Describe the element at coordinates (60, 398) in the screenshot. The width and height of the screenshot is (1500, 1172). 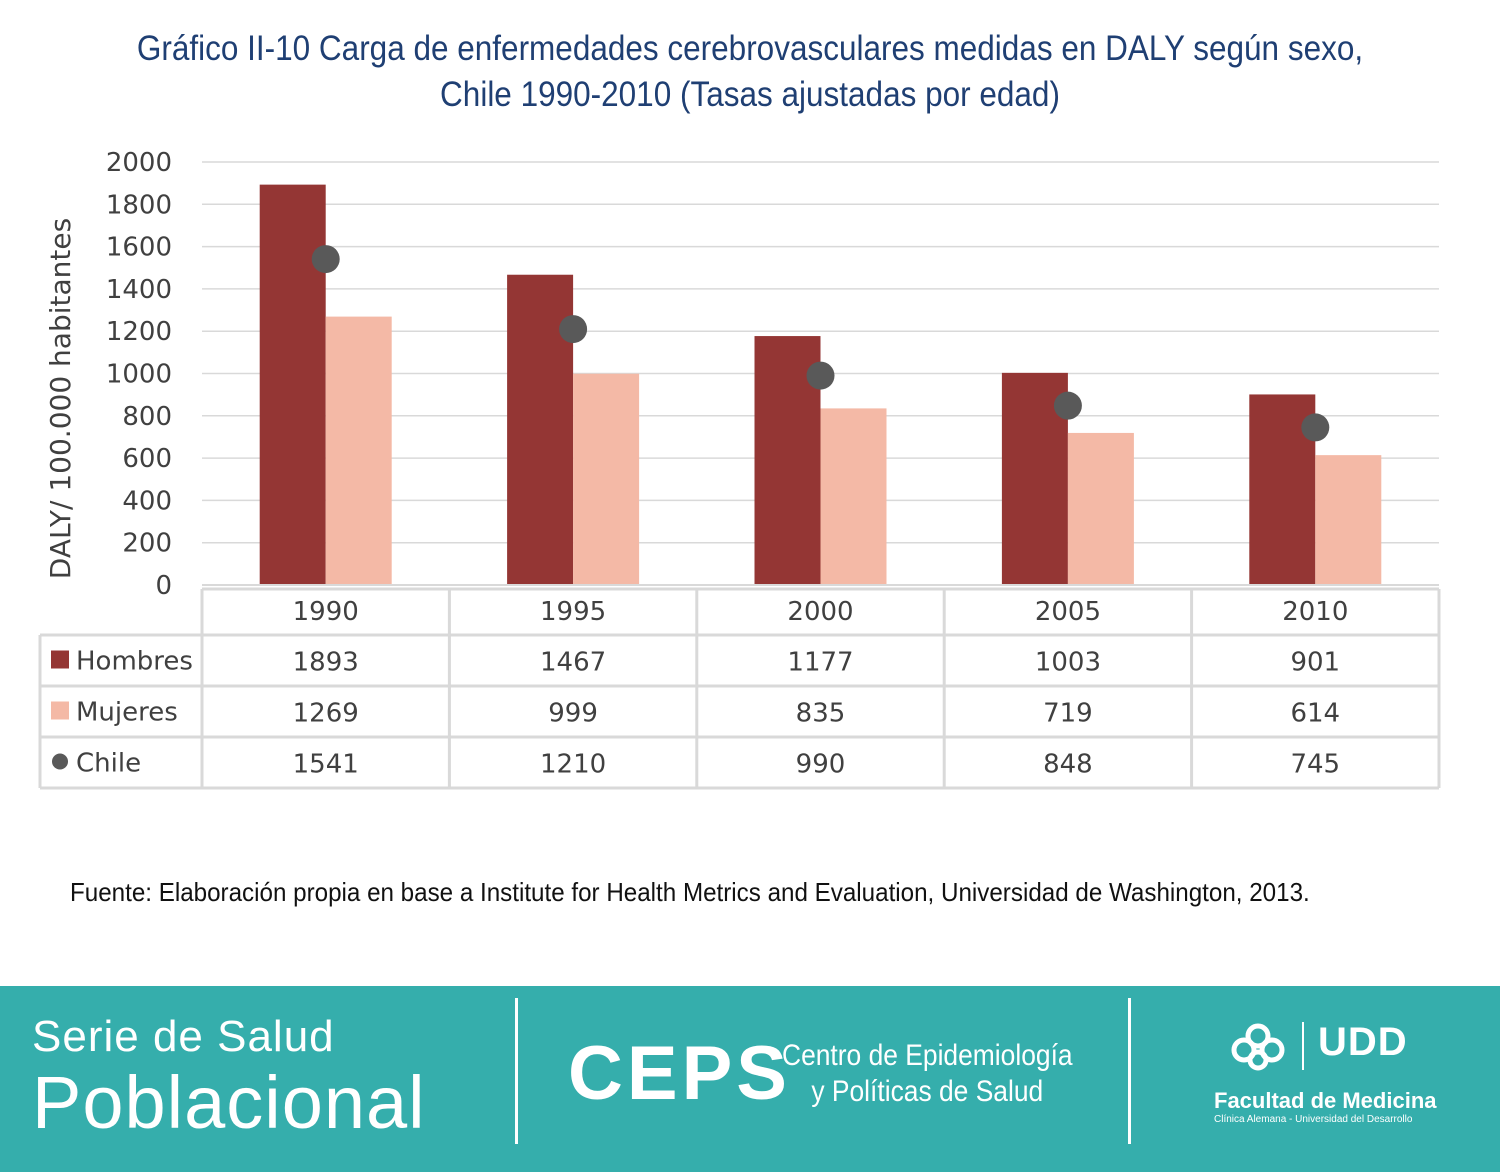
I see `y-axis-label: DALY/ 100.000 habitantes` at that location.